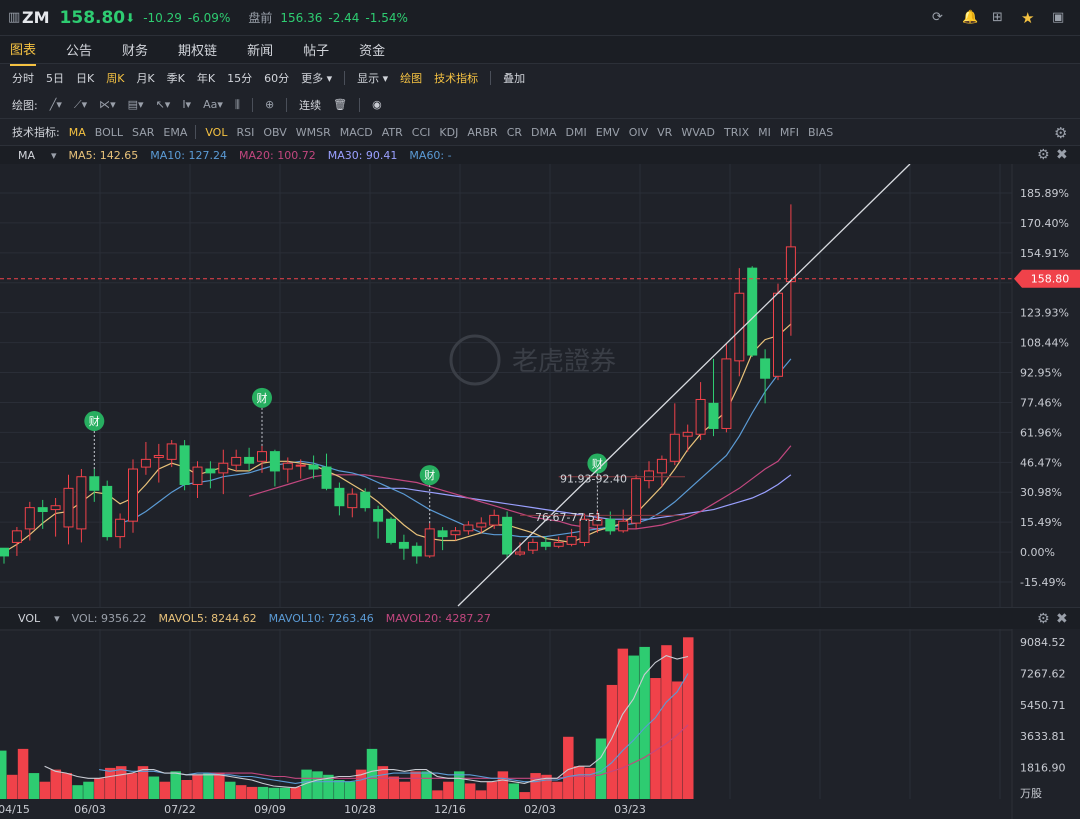 The height and width of the screenshot is (819, 1080). What do you see at coordinates (187, 104) in the screenshot?
I see `cursor-tool-icon: Ι▾` at bounding box center [187, 104].